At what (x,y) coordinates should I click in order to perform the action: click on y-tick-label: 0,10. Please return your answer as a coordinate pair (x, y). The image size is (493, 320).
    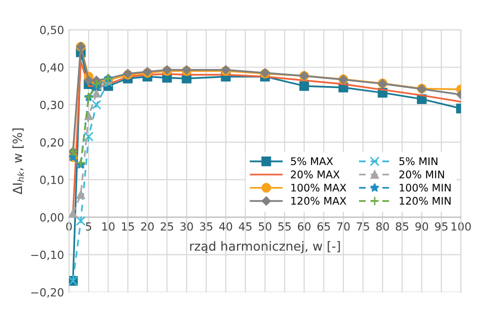
    Looking at the image, I should click on (52, 181).